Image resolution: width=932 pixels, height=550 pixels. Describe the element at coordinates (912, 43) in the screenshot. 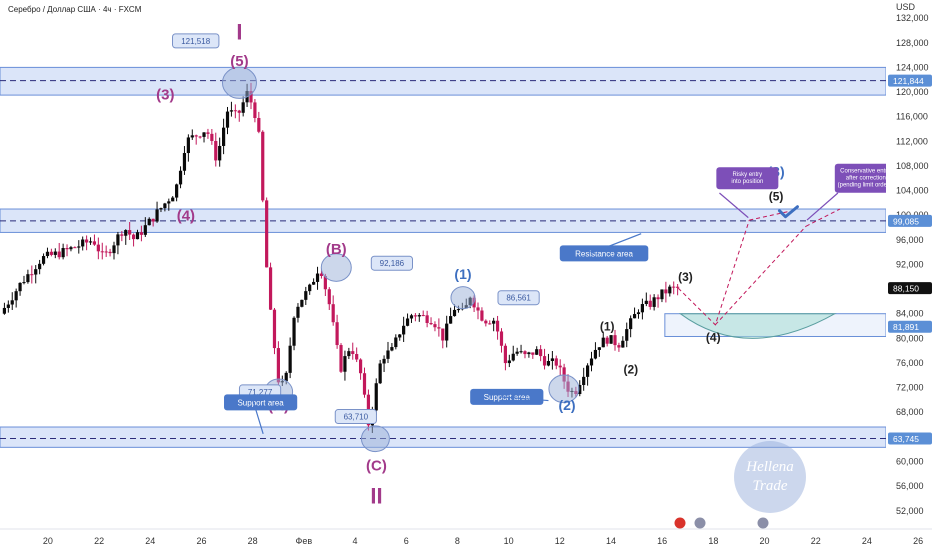

I see `price-tick: 128,000` at that location.